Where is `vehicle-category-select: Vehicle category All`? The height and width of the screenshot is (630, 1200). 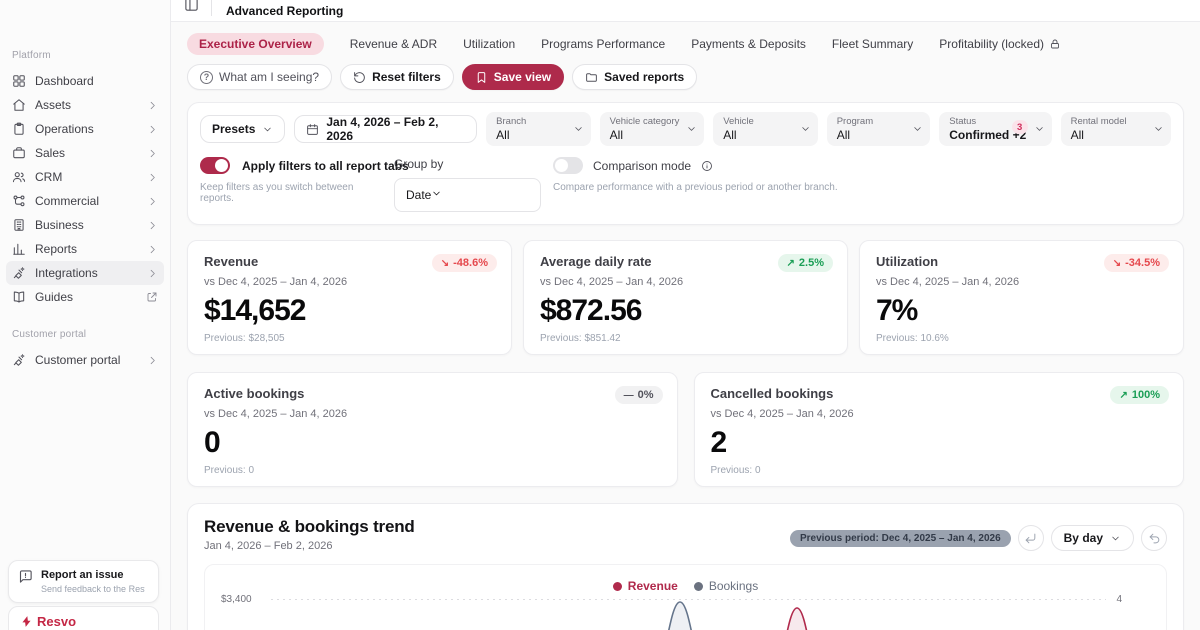
vehicle-category-select: Vehicle category All is located at coordinates (652, 129).